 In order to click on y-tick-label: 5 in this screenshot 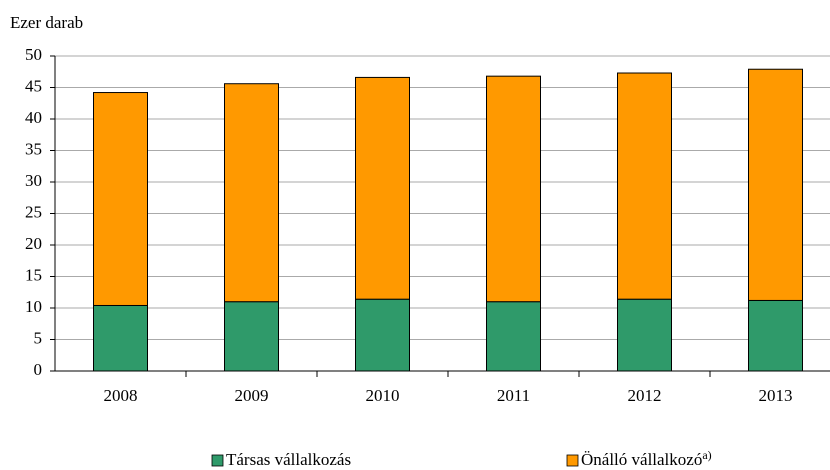, I will do `click(38, 337)`.